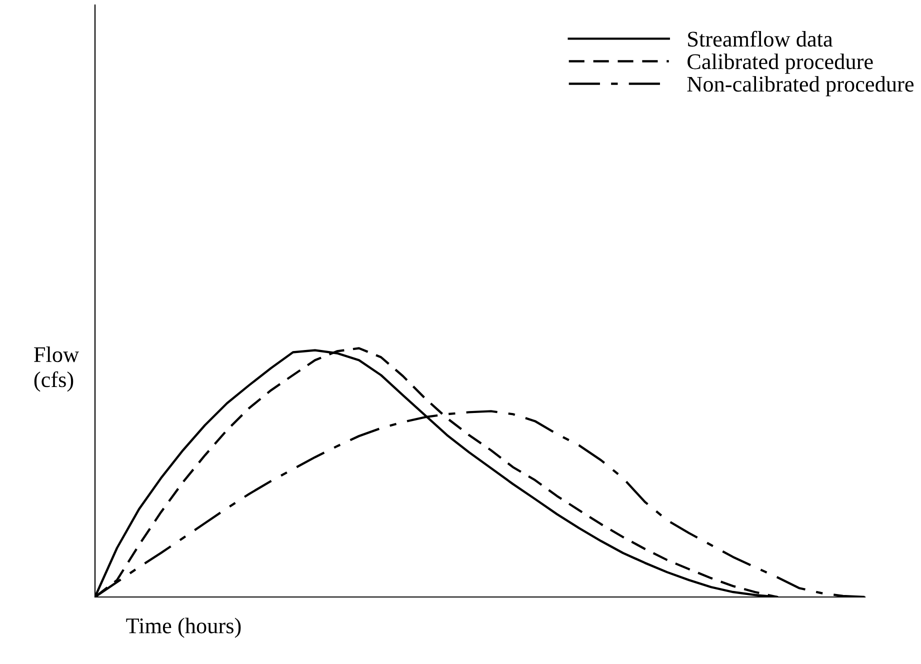 Image resolution: width=921 pixels, height=664 pixels. What do you see at coordinates (56, 369) in the screenshot?
I see `y-axis-title: Flow (cfs)` at bounding box center [56, 369].